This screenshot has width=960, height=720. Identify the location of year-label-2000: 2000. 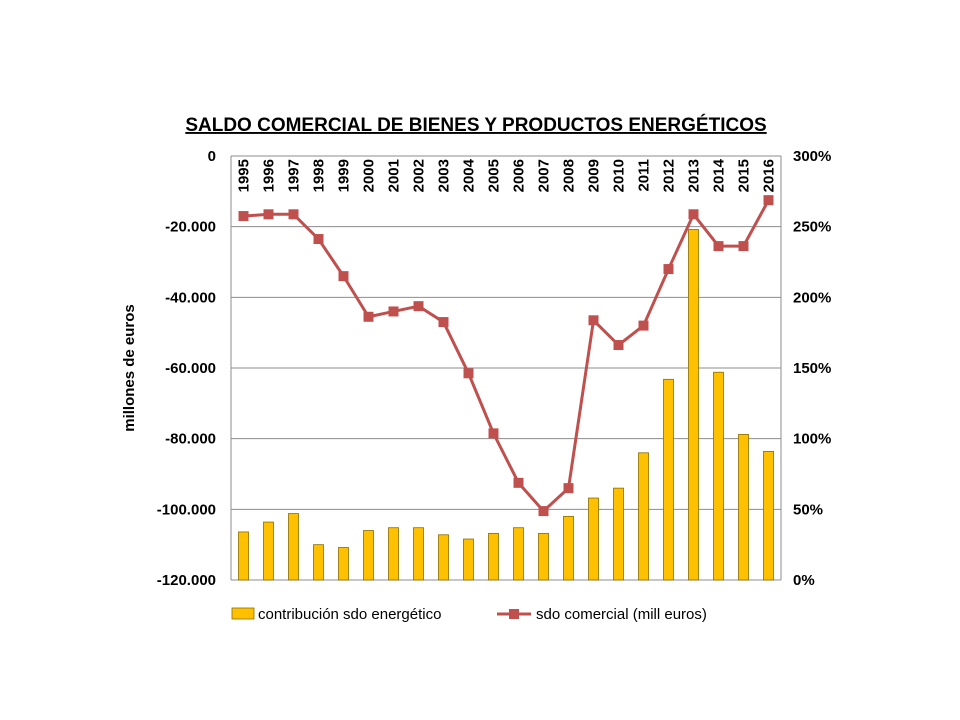
(369, 175).